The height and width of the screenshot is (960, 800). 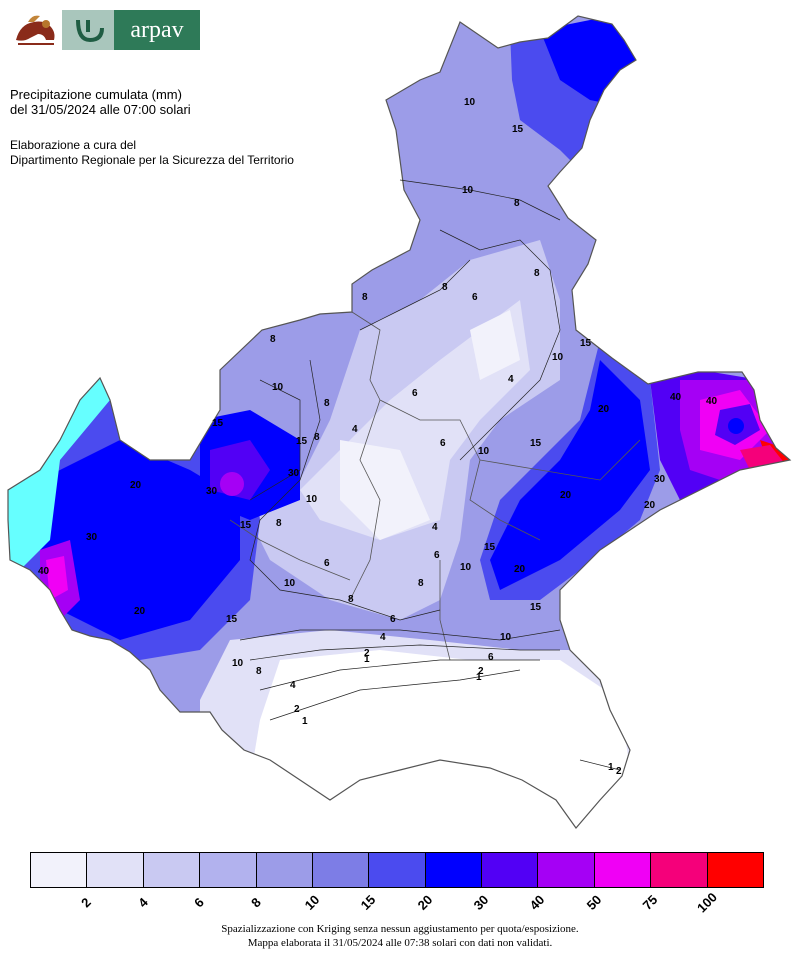 What do you see at coordinates (537, 902) in the screenshot?
I see `legend-label: 40` at bounding box center [537, 902].